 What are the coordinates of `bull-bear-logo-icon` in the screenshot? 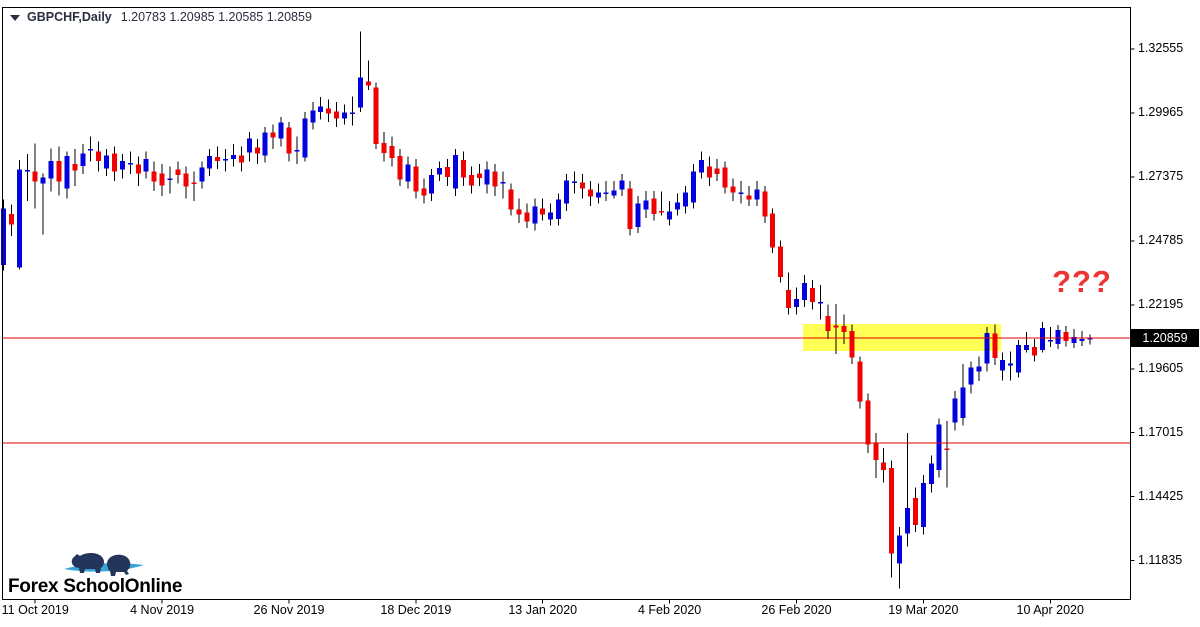 It's located at (104, 564).